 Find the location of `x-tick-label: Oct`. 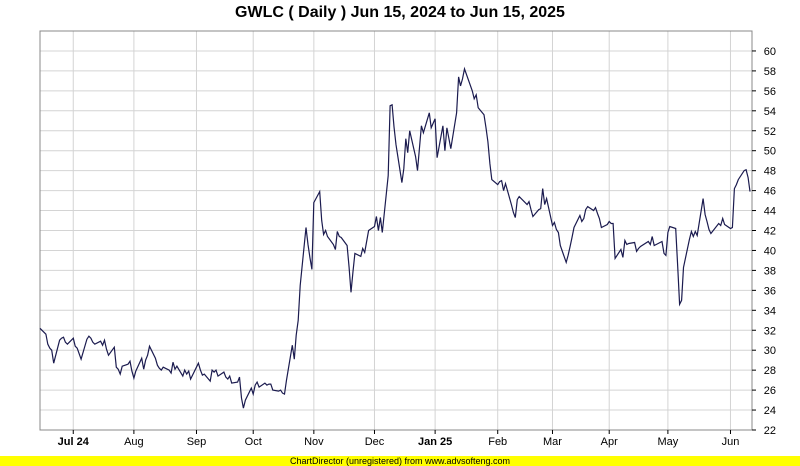

x-tick-label: Oct is located at coordinates (253, 442).